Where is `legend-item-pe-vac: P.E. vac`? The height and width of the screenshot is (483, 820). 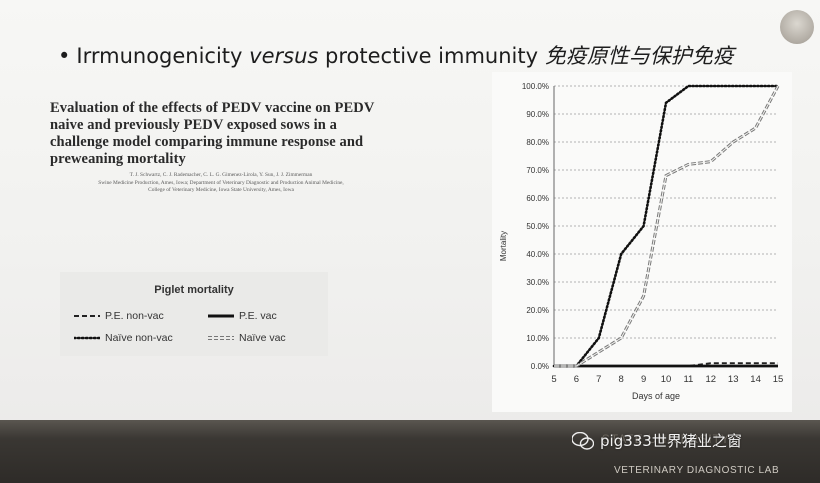
legend-item-pe-vac: P.E. vac is located at coordinates (242, 316).